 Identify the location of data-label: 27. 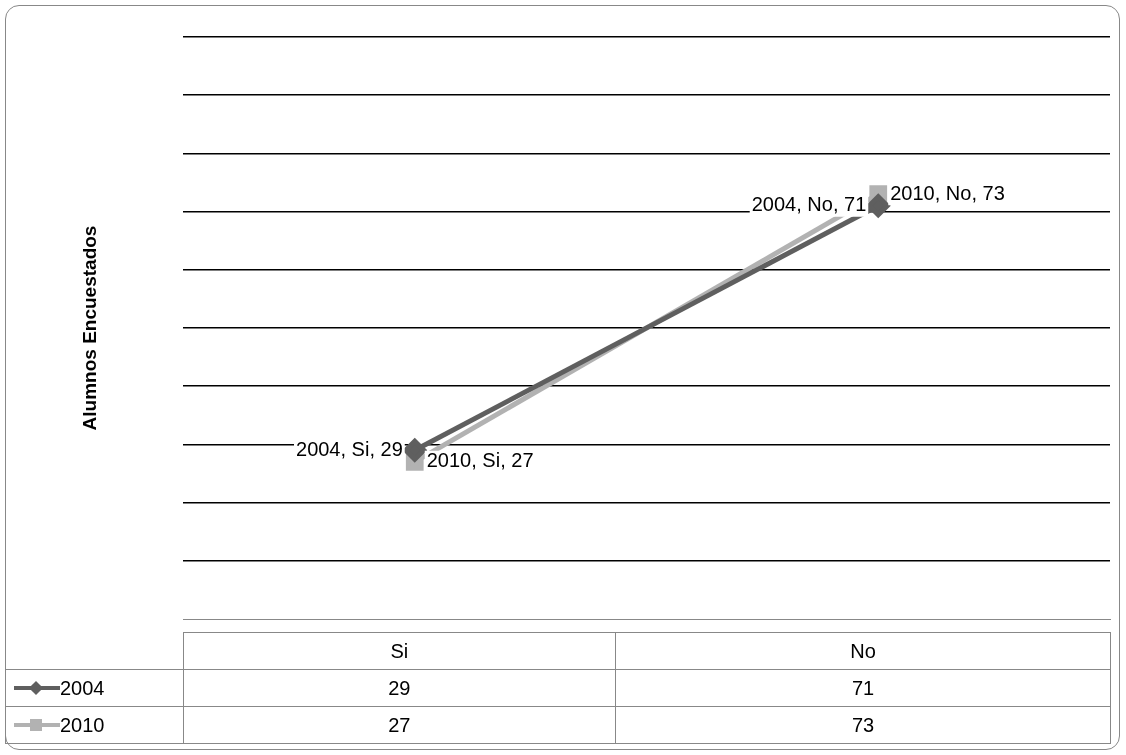
(399, 725).